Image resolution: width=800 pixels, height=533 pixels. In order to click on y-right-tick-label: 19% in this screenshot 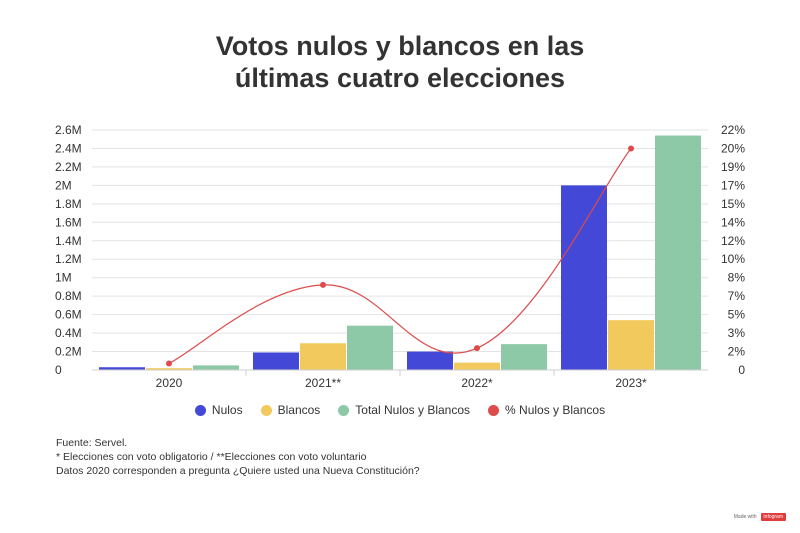, I will do `click(733, 167)`.